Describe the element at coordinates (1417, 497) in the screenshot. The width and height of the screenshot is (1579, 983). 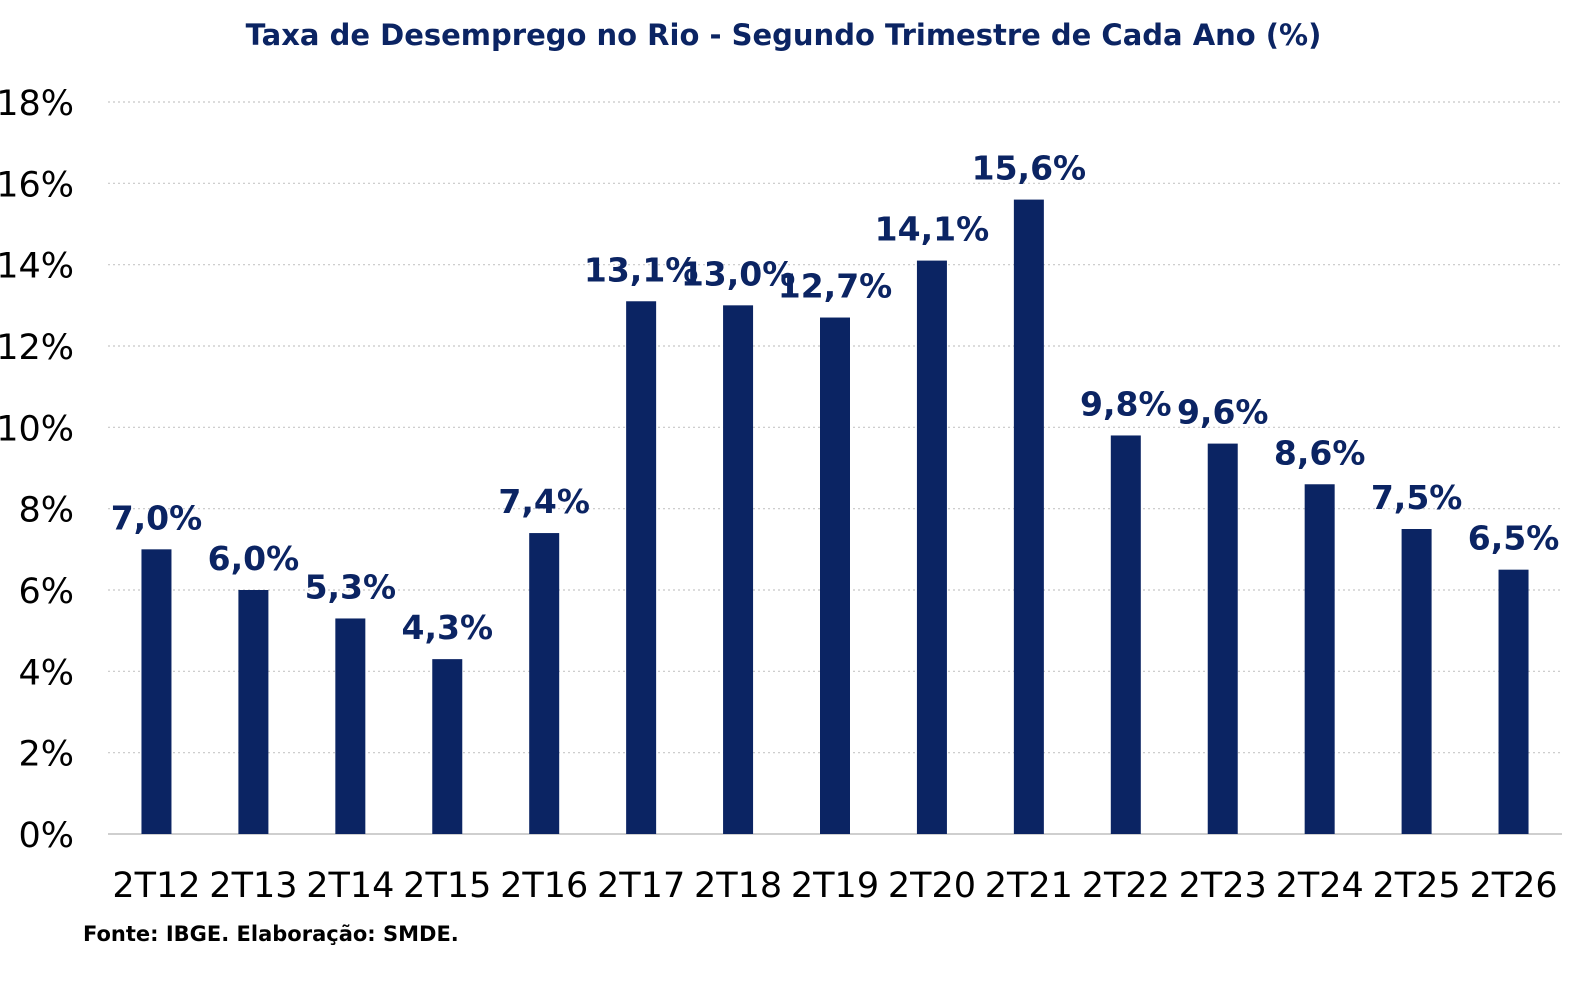
I see `data-label: 7,5%` at that location.